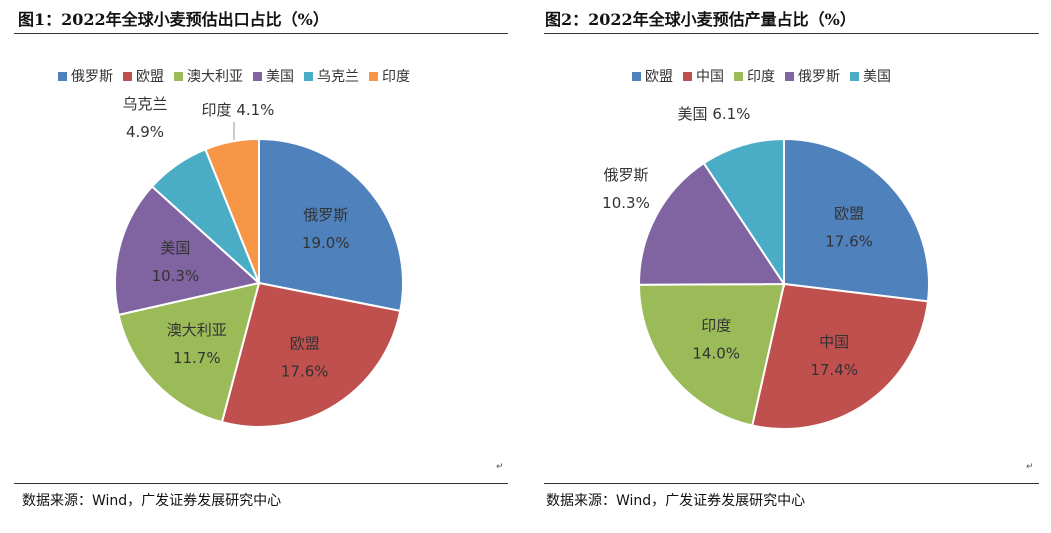 Image resolution: width=1051 pixels, height=533 pixels. What do you see at coordinates (215, 77) in the screenshot?
I see `legend-label: 澳大利亚` at bounding box center [215, 77].